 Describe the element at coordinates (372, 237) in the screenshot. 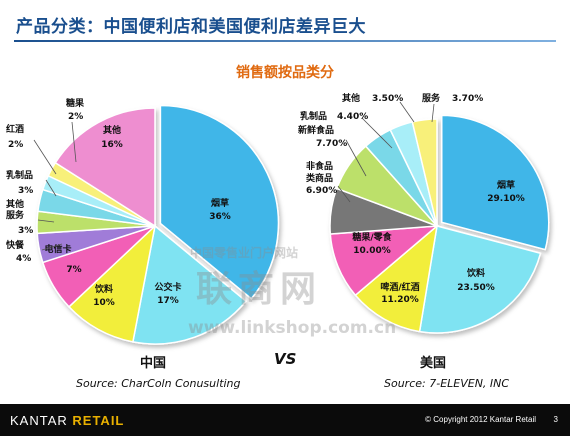

I see `usa-label-3: 糖果/零食` at that location.